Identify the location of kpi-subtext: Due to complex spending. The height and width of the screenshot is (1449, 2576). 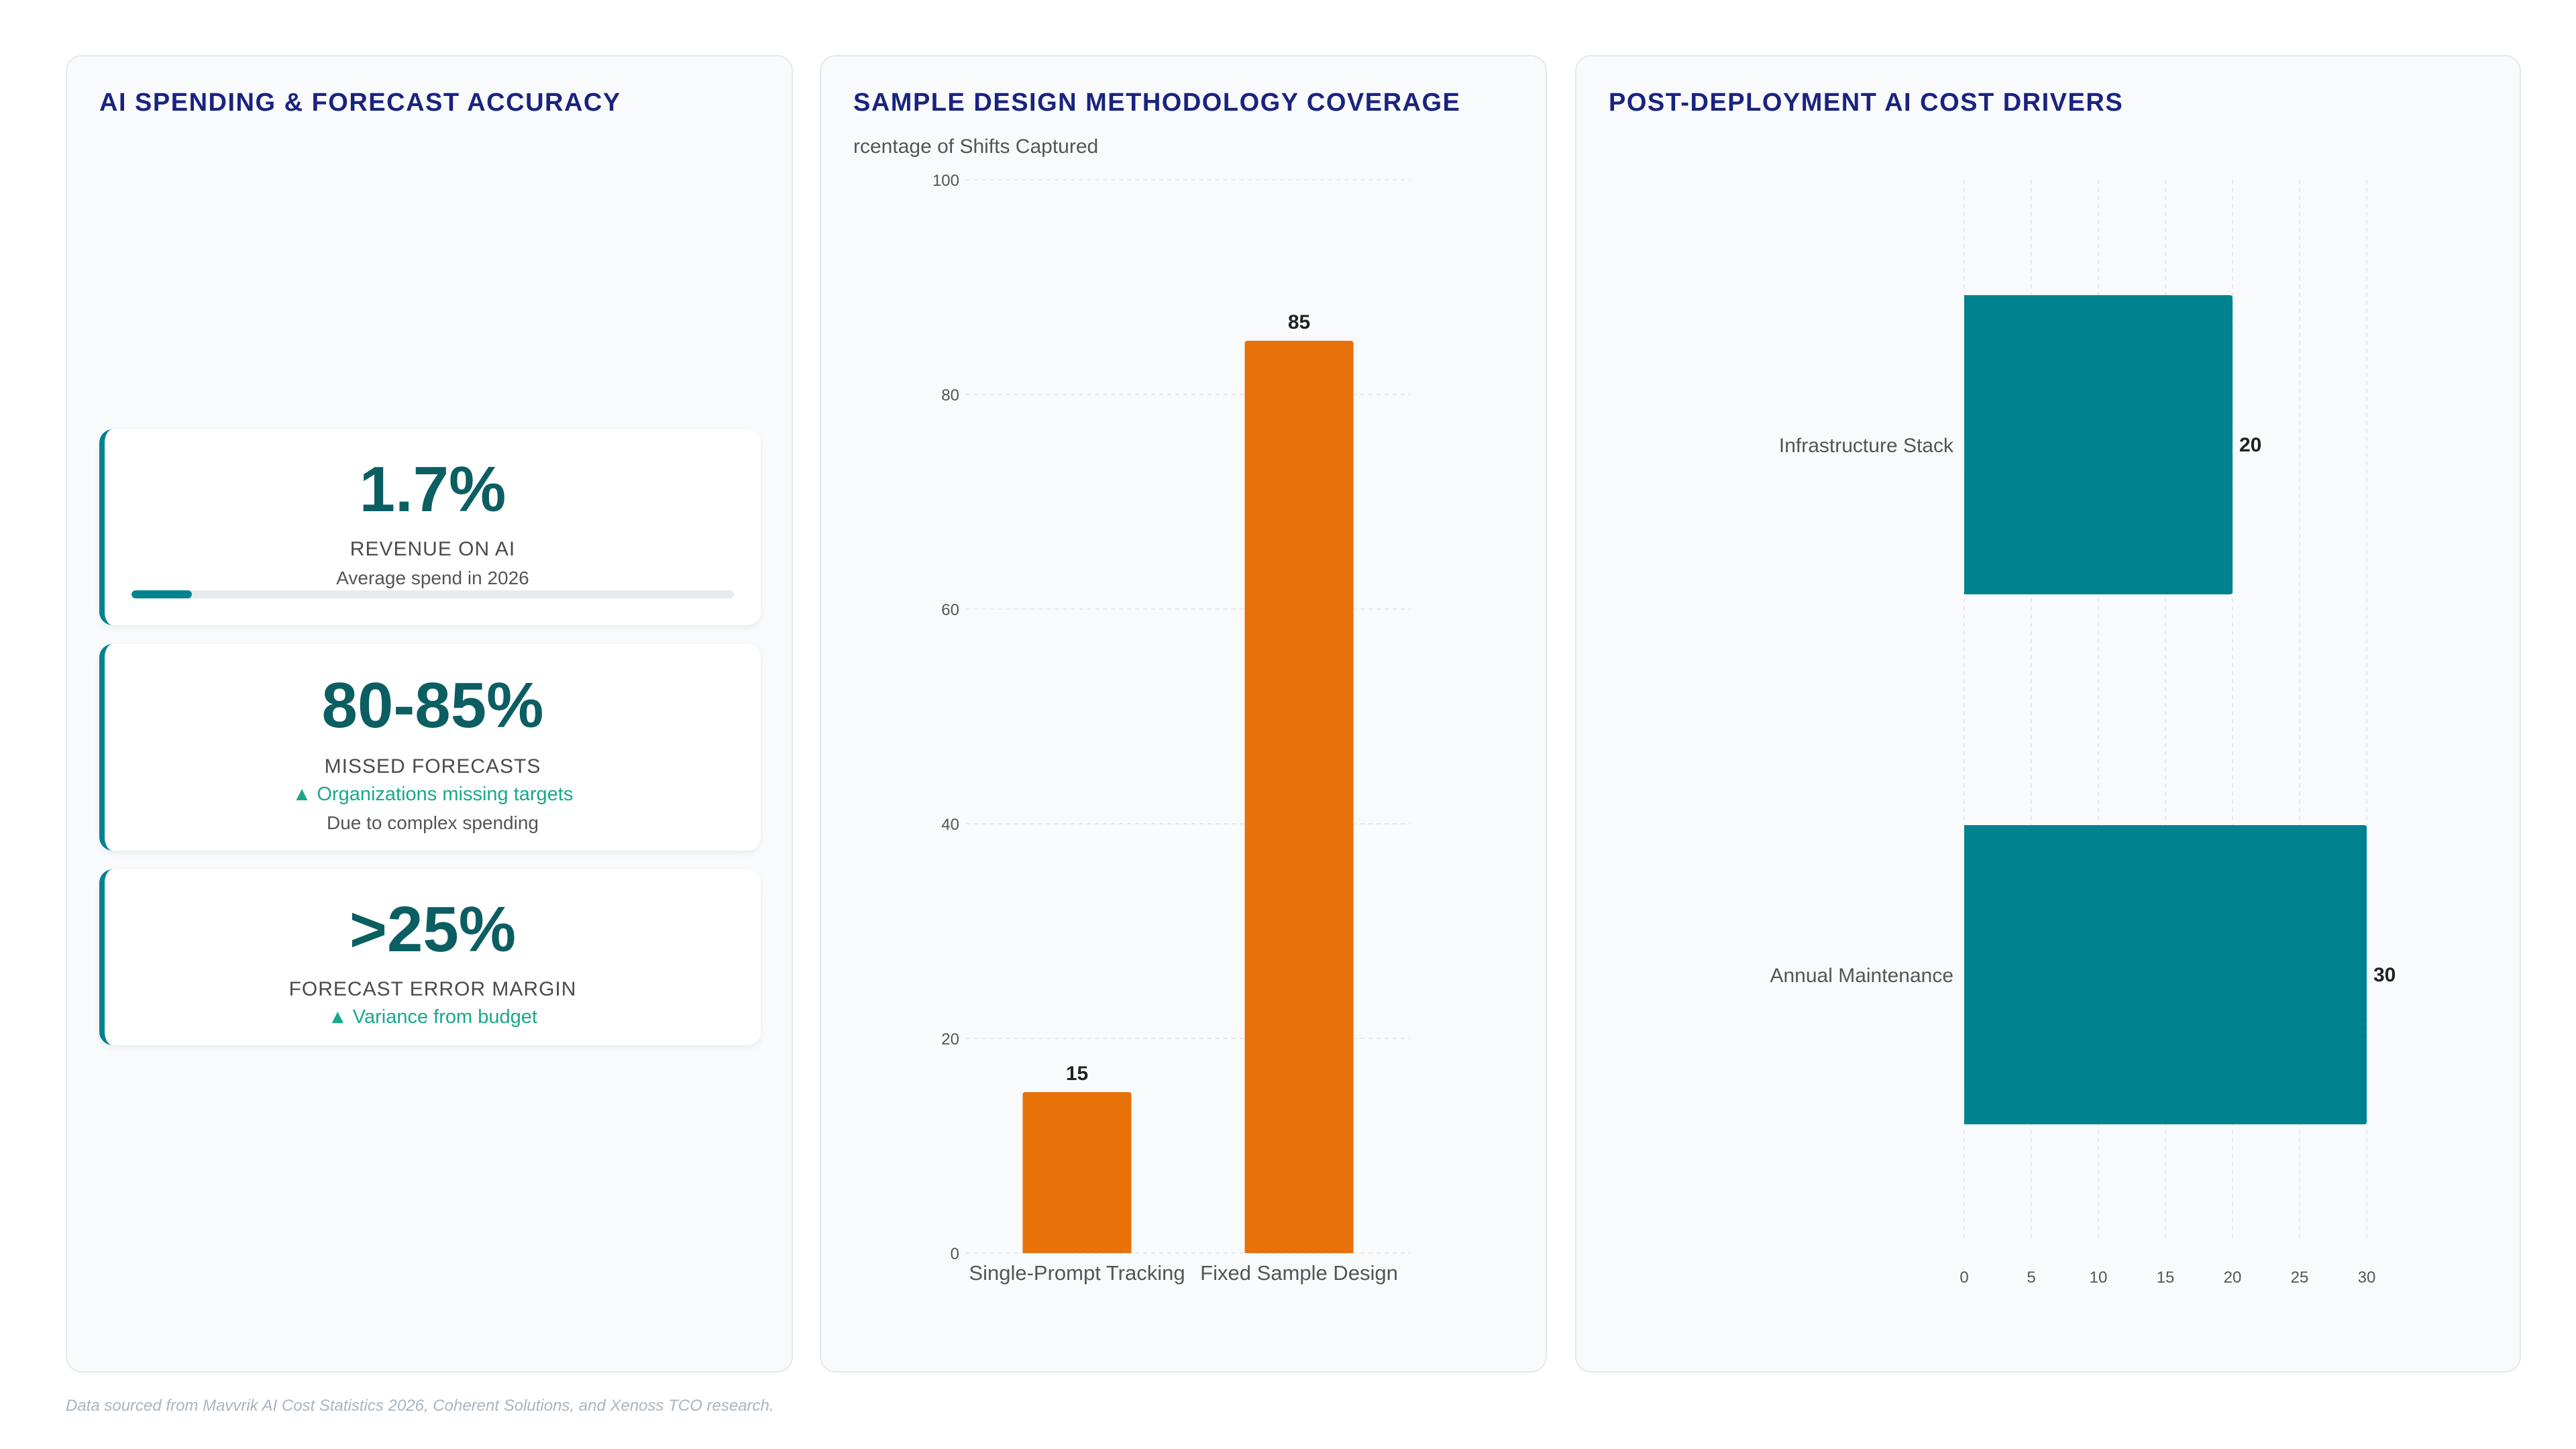
(433, 822).